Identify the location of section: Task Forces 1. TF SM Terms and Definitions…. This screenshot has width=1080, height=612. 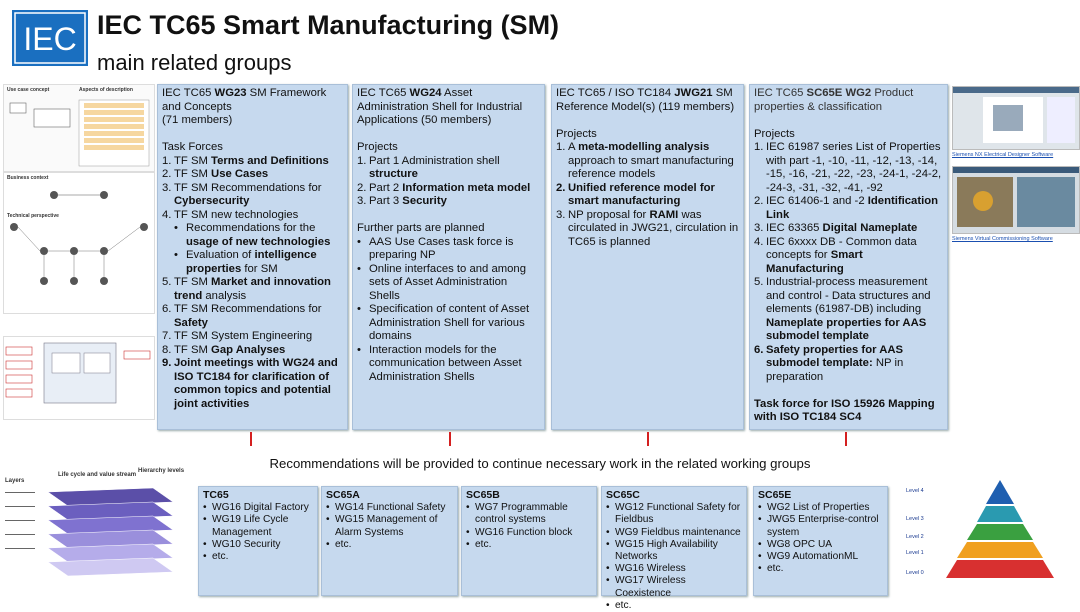
(252, 276).